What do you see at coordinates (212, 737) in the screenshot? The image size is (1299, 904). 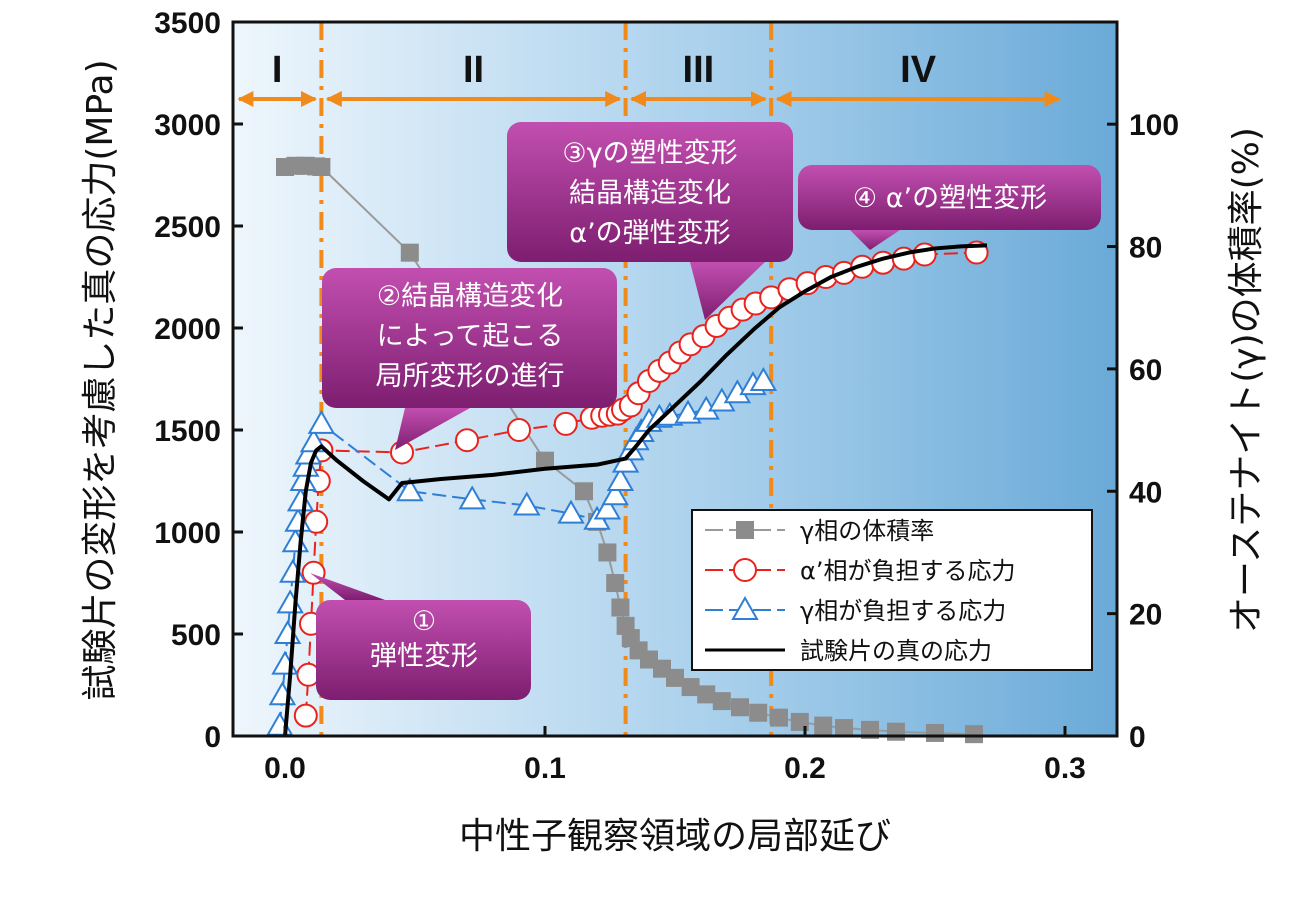 I see `y-left-tick-label: 0` at bounding box center [212, 737].